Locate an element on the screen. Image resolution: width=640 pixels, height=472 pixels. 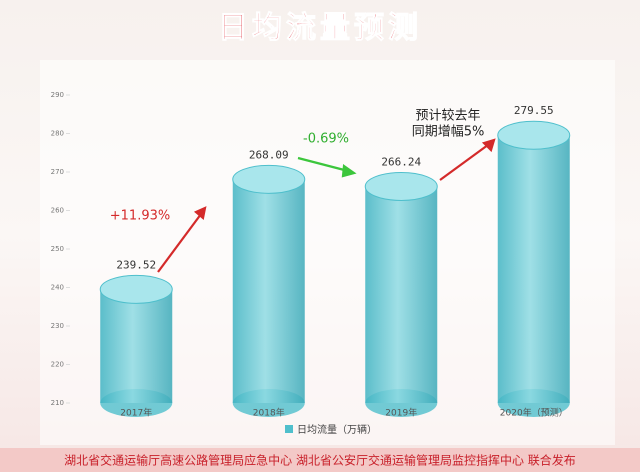
x-tick-label: 2017年 is located at coordinates (136, 413).